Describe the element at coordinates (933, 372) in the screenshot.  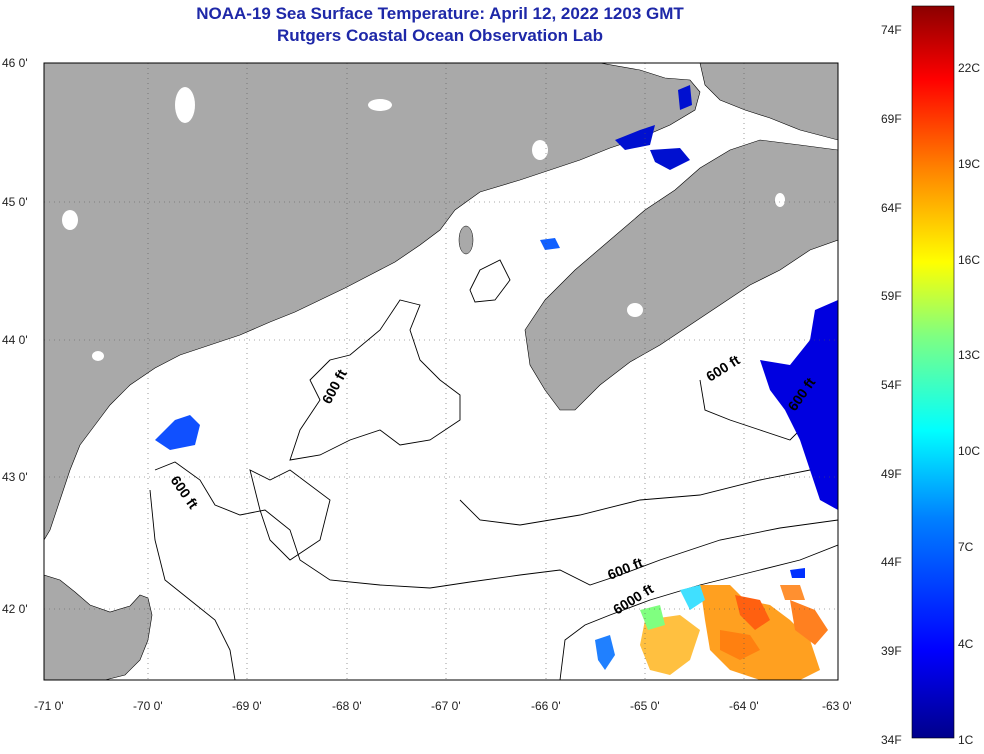
I see `colorbar` at that location.